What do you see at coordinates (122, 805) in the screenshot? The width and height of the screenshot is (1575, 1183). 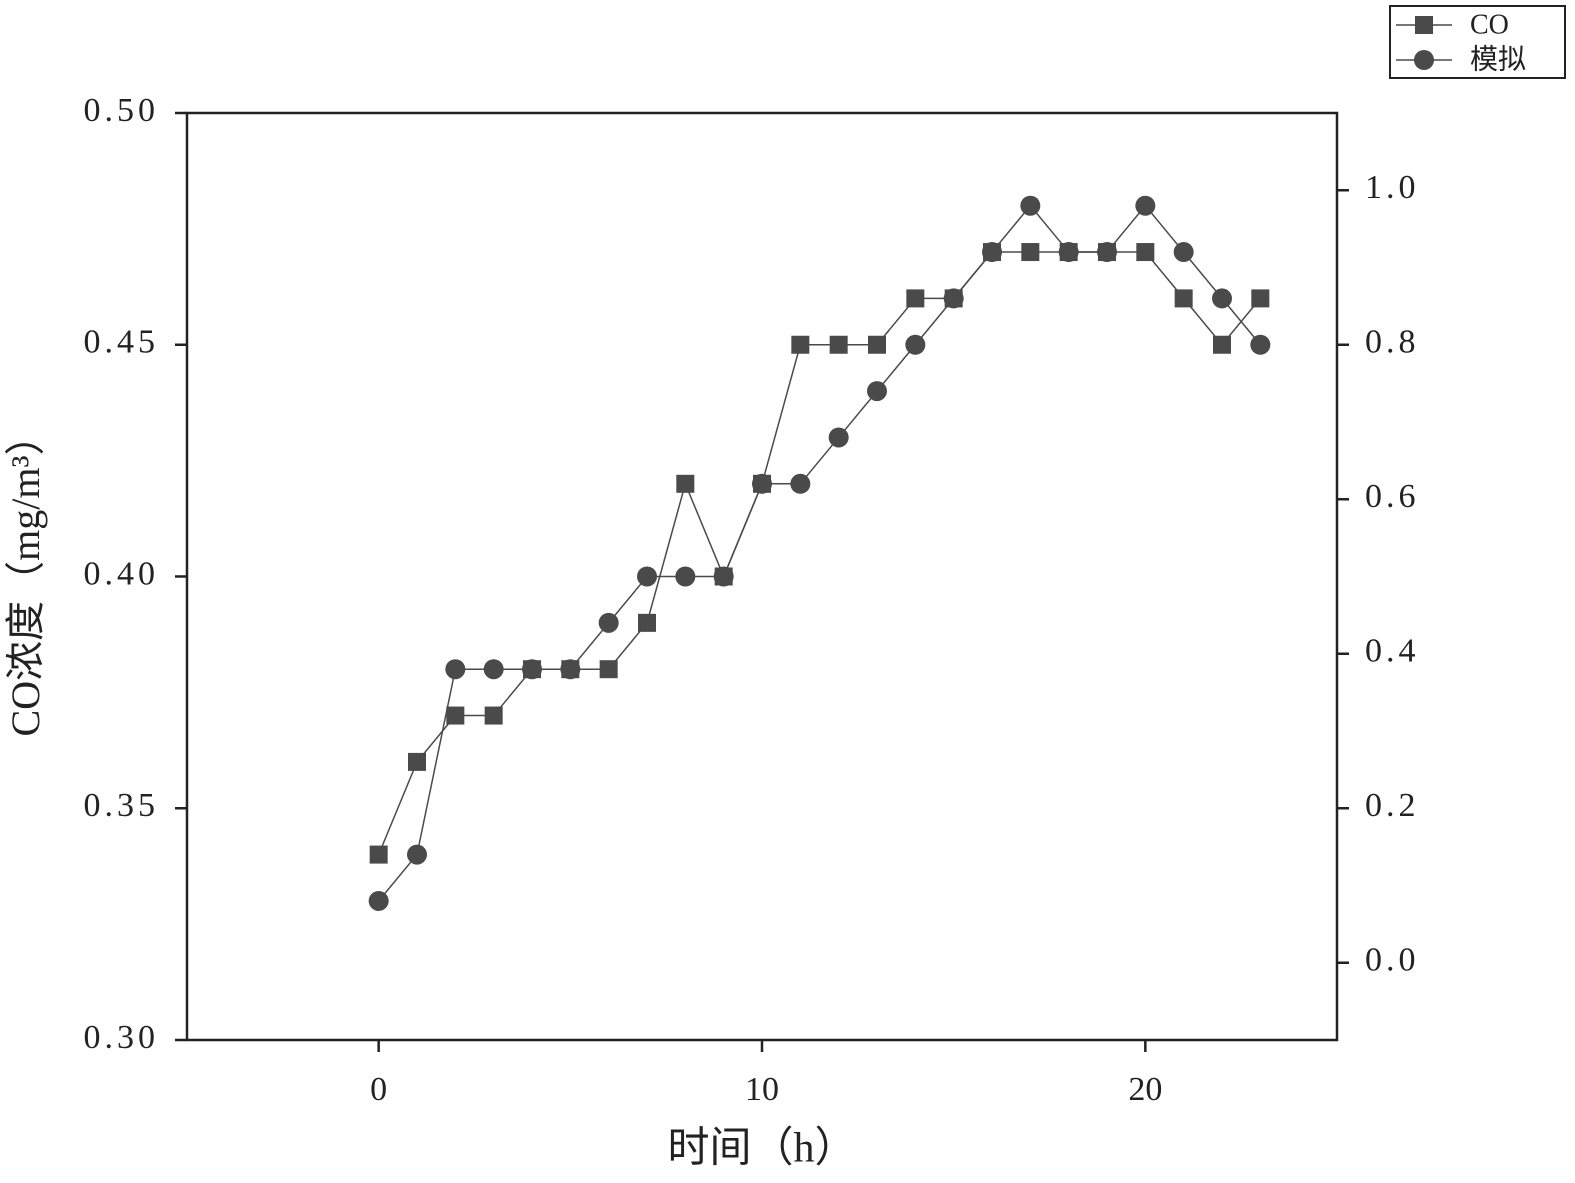 I see `y-tick-label: 0.35` at bounding box center [122, 805].